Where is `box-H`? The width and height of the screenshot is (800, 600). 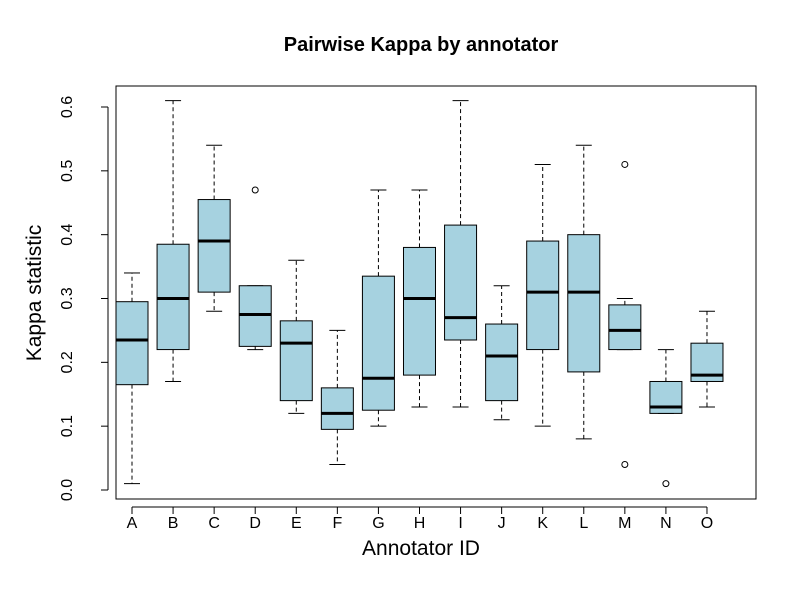 box-H is located at coordinates (419, 298).